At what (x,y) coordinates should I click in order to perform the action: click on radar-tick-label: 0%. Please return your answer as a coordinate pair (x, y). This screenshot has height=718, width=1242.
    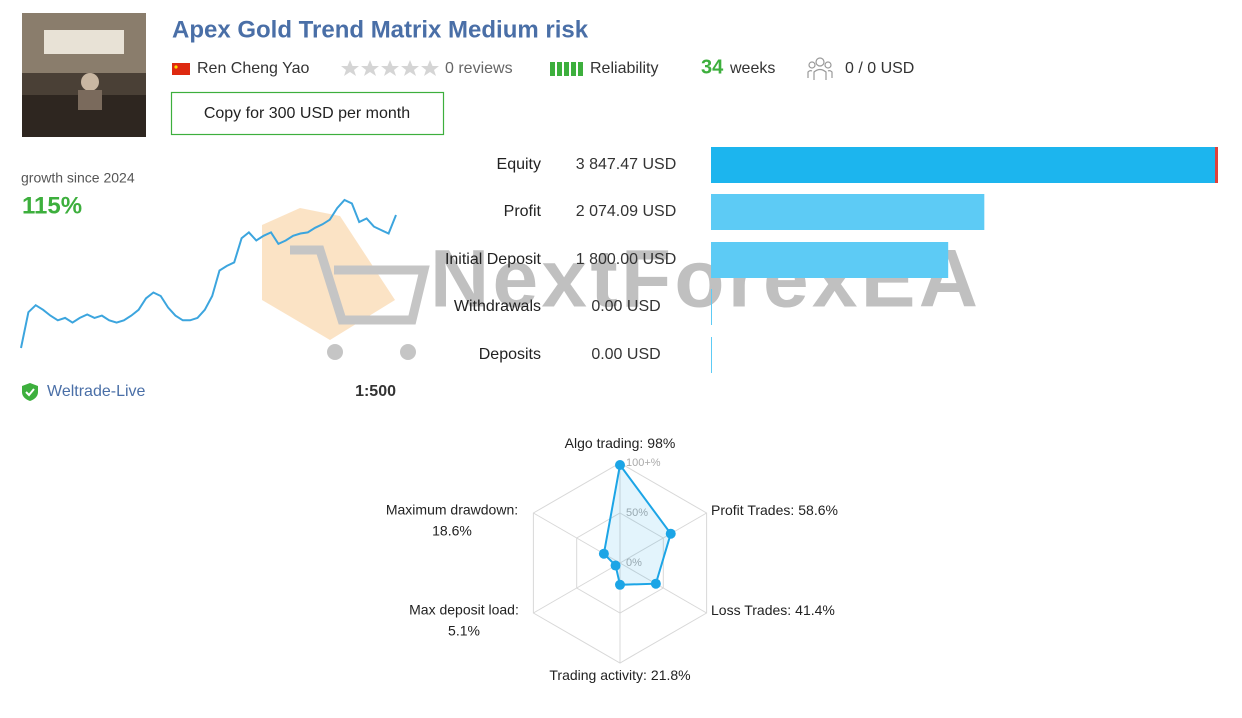
    Looking at the image, I should click on (634, 563).